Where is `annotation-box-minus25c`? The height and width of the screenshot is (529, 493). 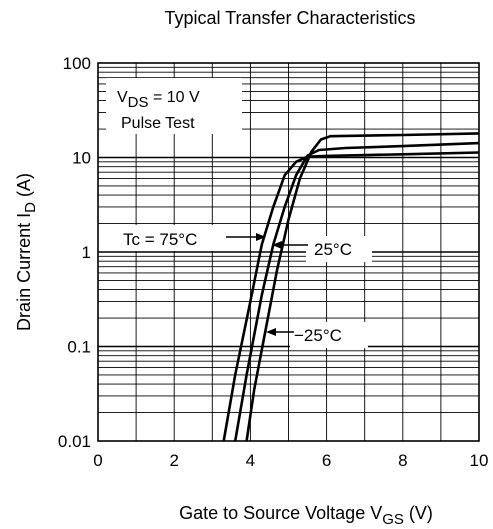
annotation-box-minus25c is located at coordinates (329, 335).